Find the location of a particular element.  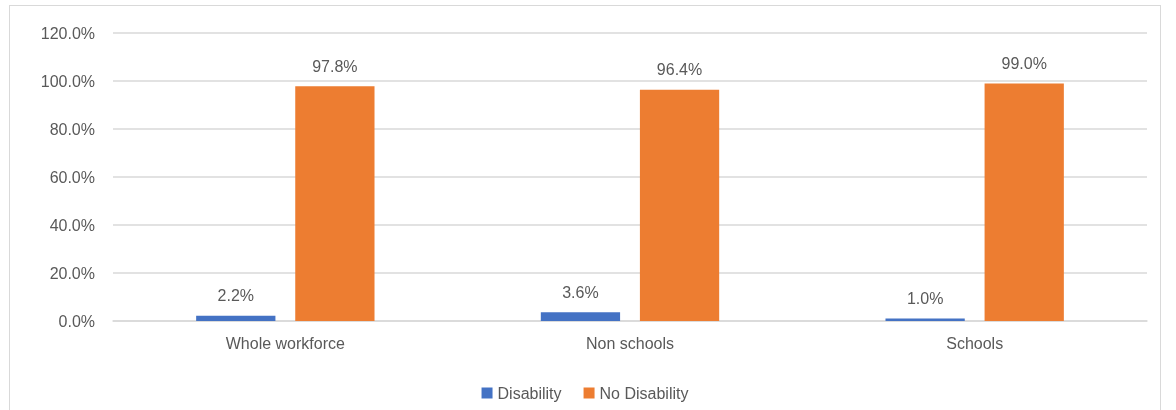

data-label: 3.6% is located at coordinates (580, 292).